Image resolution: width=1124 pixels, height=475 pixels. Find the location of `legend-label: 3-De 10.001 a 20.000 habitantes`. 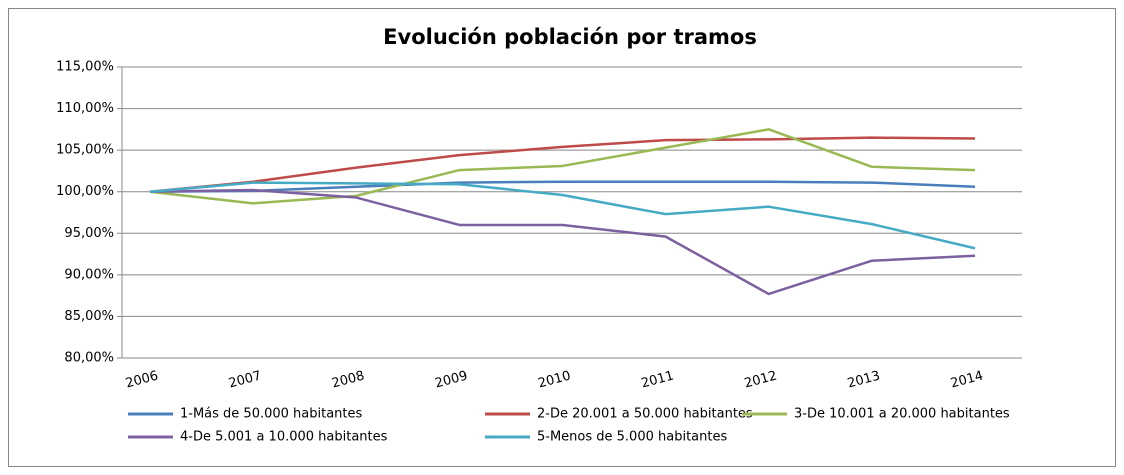

legend-label: 3-De 10.001 a 20.000 habitantes is located at coordinates (902, 414).